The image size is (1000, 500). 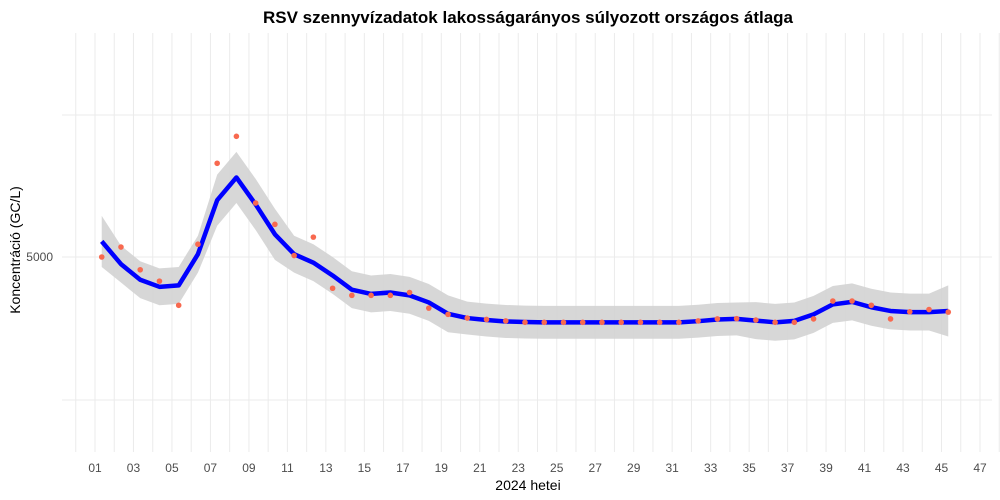 What do you see at coordinates (287, 468) in the screenshot?
I see `svg-text: 11` at bounding box center [287, 468].